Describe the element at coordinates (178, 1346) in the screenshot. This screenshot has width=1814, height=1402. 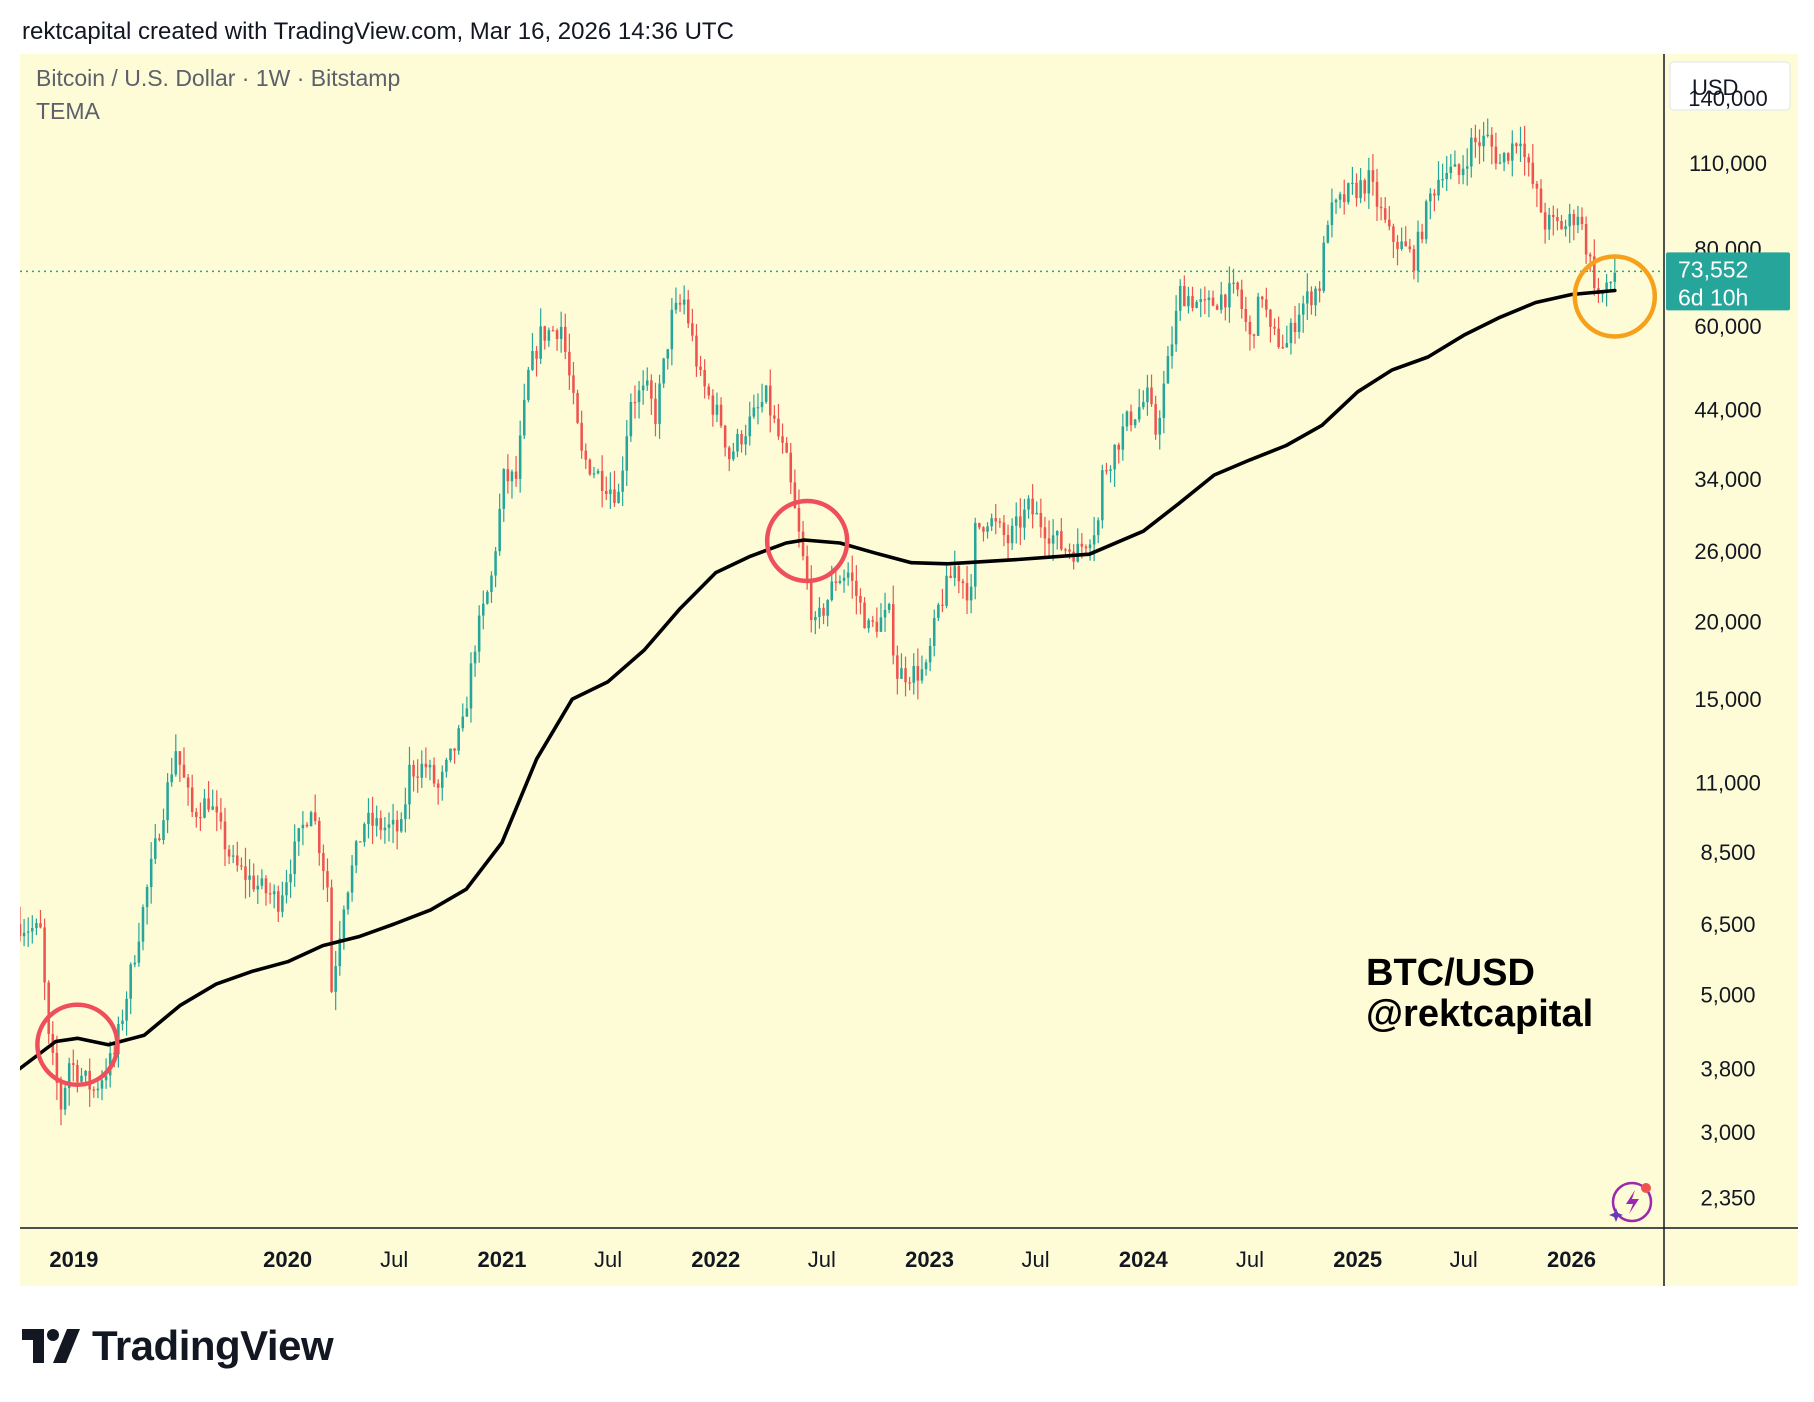
I see `tradingview-logo: TradingView` at that location.